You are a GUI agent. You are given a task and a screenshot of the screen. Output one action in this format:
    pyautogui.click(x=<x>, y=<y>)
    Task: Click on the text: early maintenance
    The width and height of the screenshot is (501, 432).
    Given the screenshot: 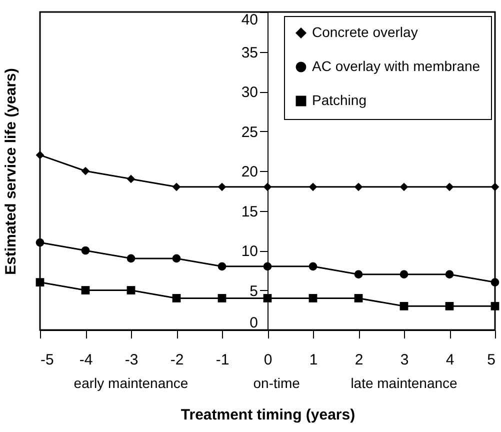 What is the action you would take?
    pyautogui.click(x=131, y=383)
    